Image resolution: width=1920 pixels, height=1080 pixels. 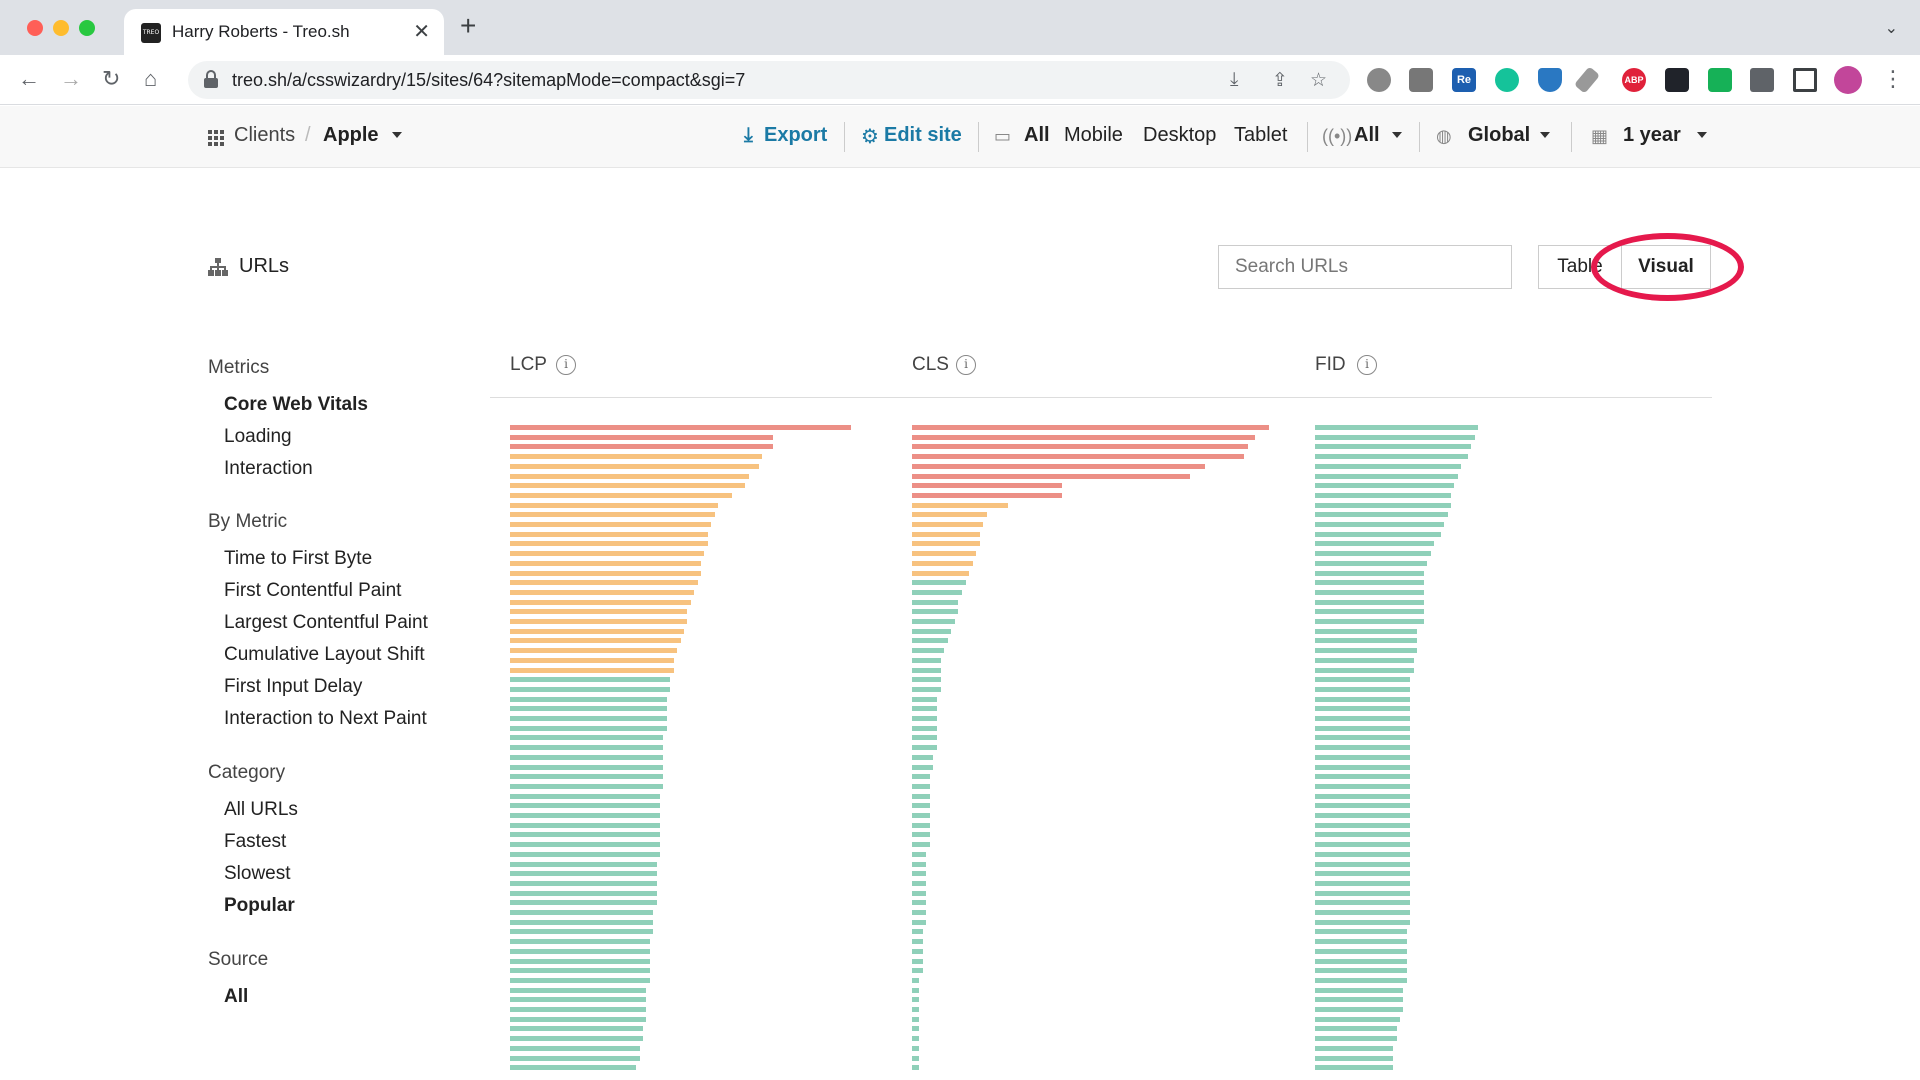 I want to click on settings-extension-icon, so click(x=1379, y=80).